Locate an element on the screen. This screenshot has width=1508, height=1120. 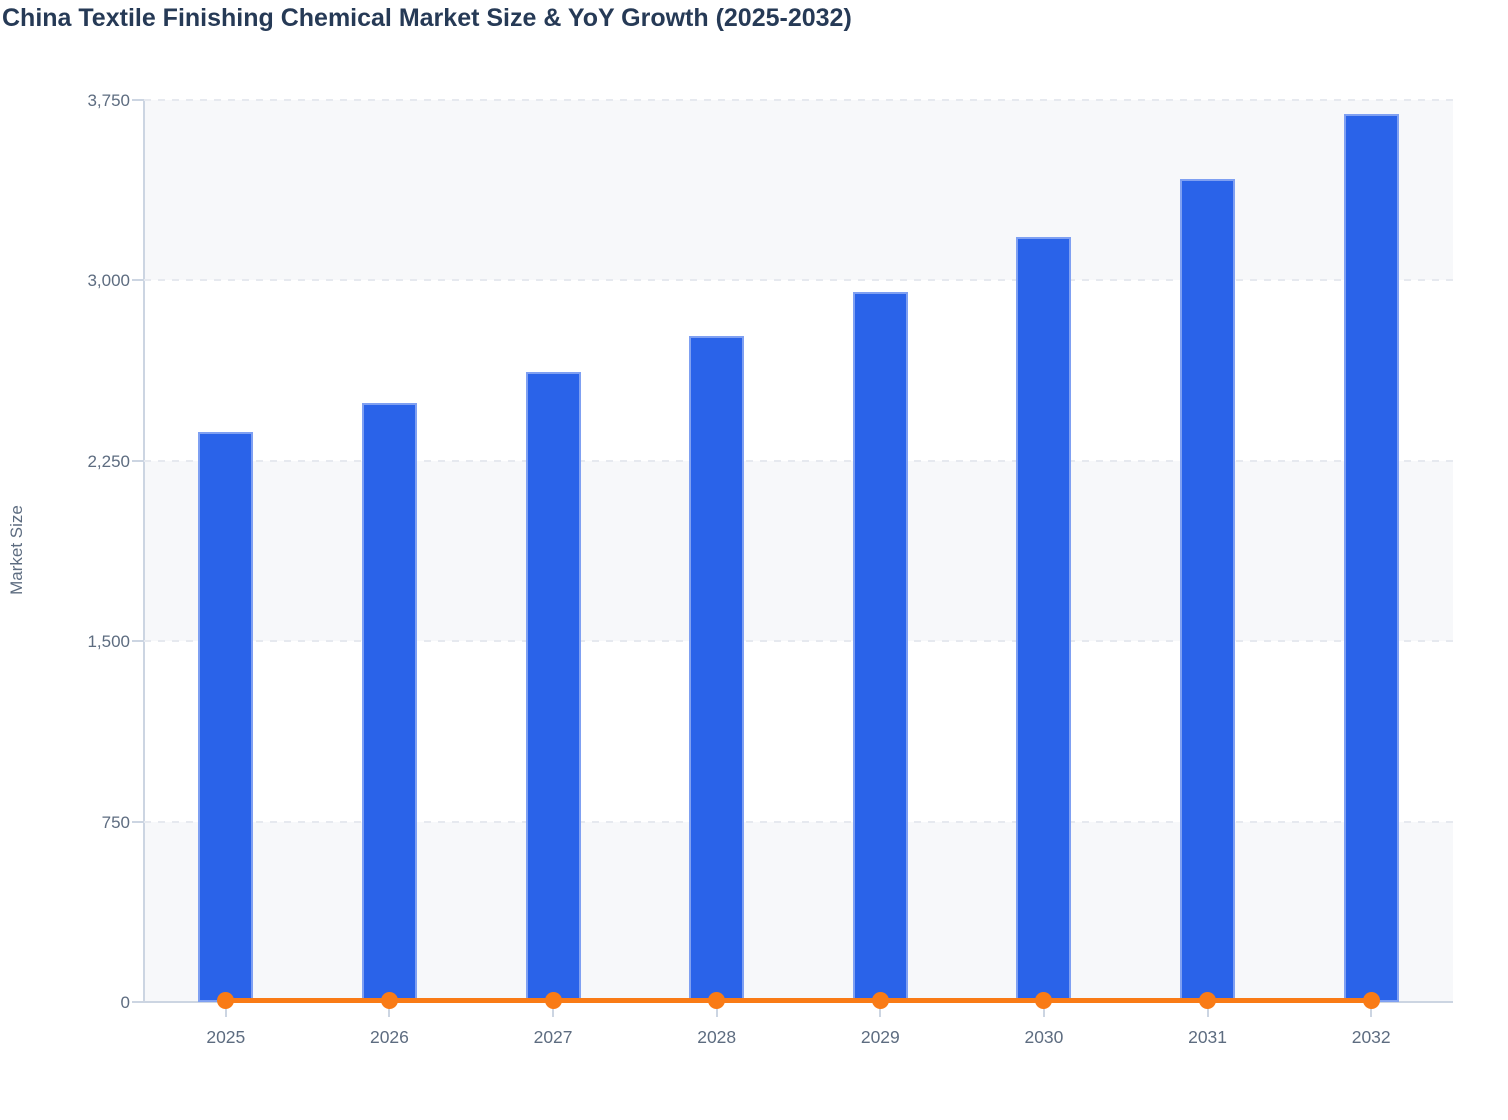
yoy-growth-marker-2025 is located at coordinates (226, 1001).